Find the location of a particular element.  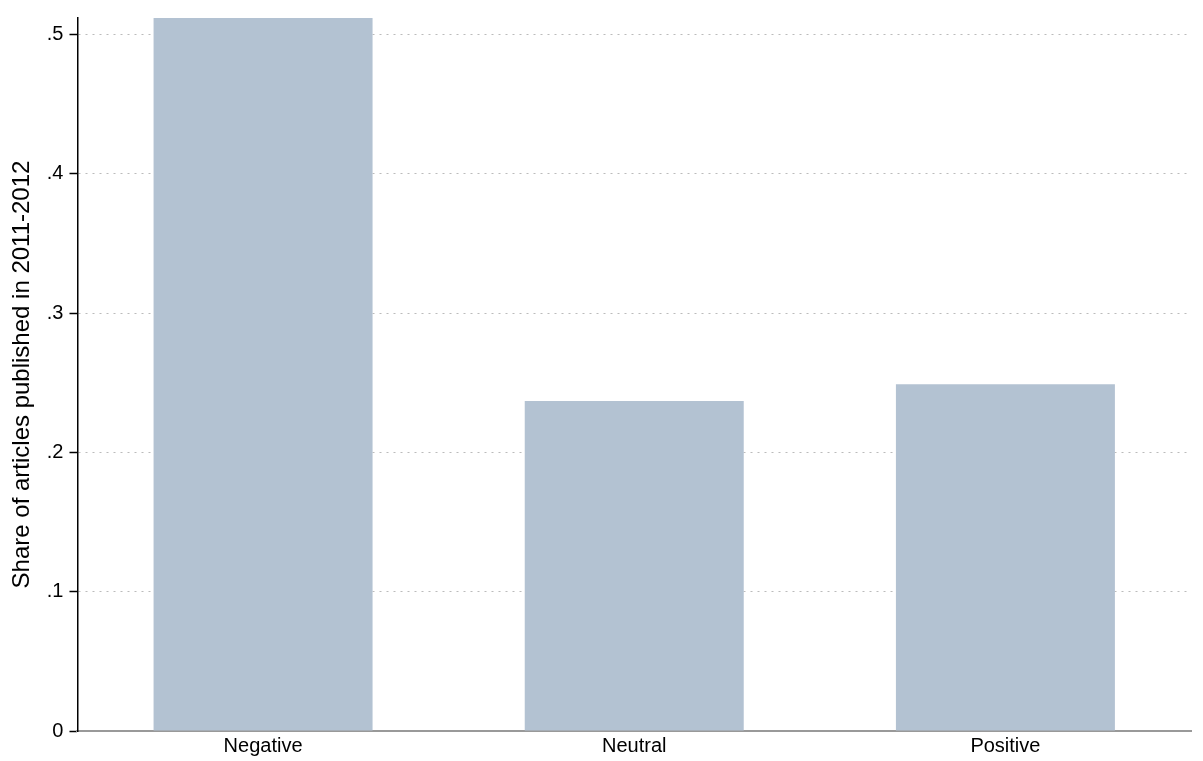

x-tick-label: Positive is located at coordinates (1005, 744).